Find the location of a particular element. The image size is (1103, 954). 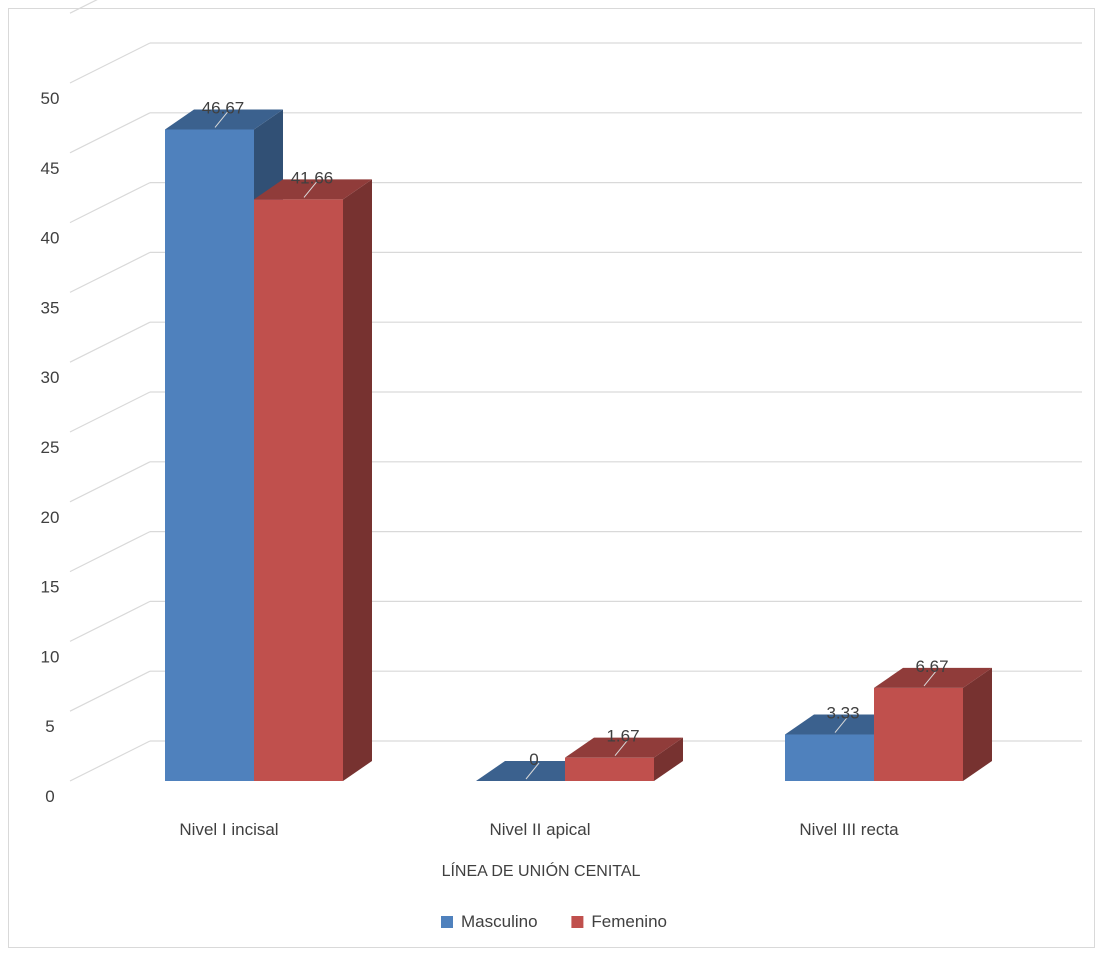

legend-item: Femenino is located at coordinates (619, 921).